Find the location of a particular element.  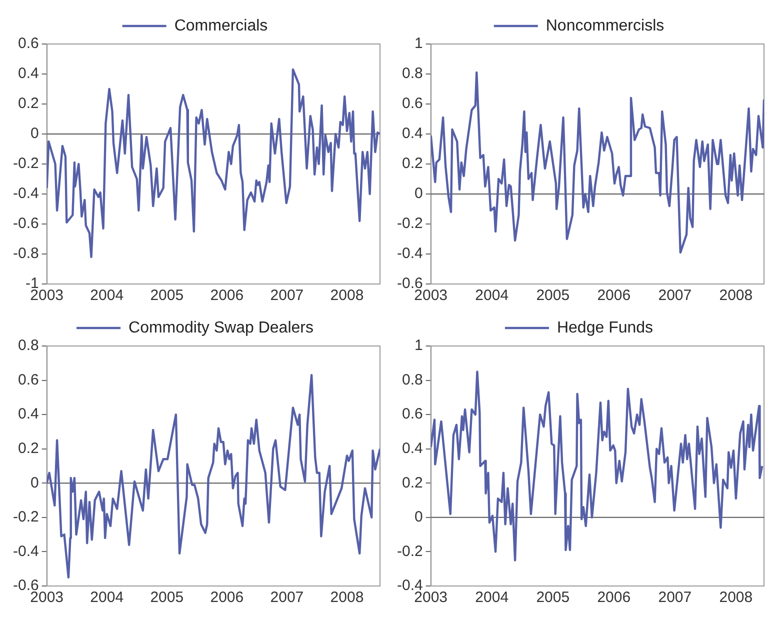

y-tick-label: -0.6 is located at coordinates (25, 223).